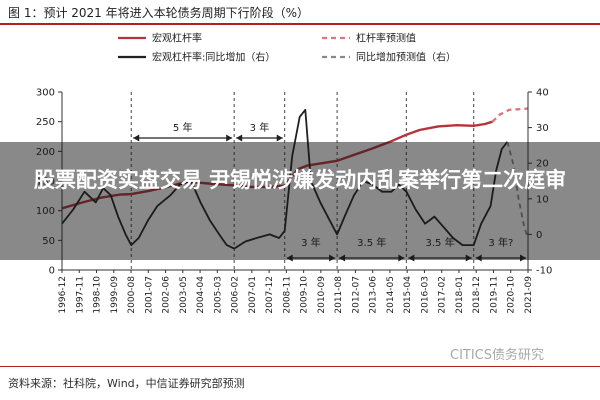  What do you see at coordinates (374, 295) in the screenshot?
I see `x-tick-label: 2013-06` at bounding box center [374, 295].